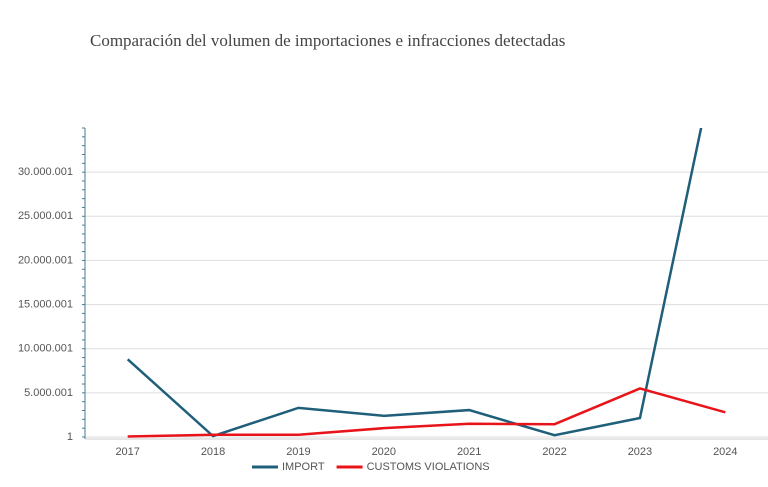 The width and height of the screenshot is (768, 487). I want to click on y-tick-label: 25.000.001, so click(45, 216).